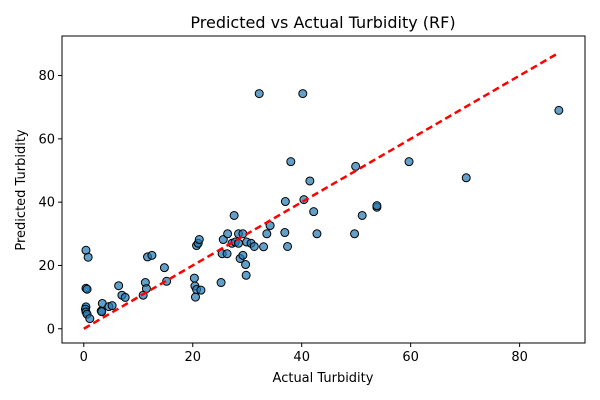 This screenshot has height=400, width=600. I want to click on x-tick-label: 40, so click(301, 357).